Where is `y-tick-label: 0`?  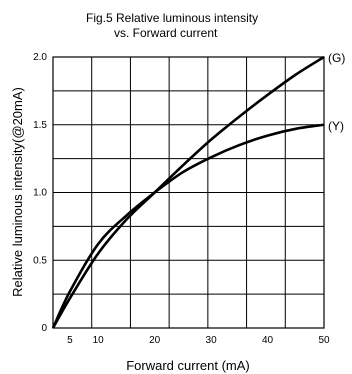 y-tick-label: 0 is located at coordinates (44, 328).